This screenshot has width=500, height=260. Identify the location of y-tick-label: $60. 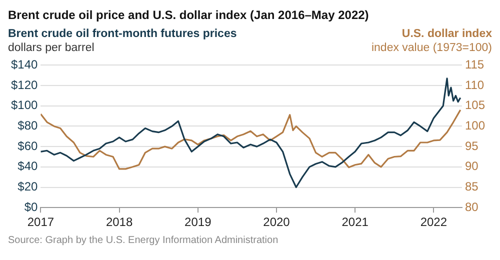
(28, 145).